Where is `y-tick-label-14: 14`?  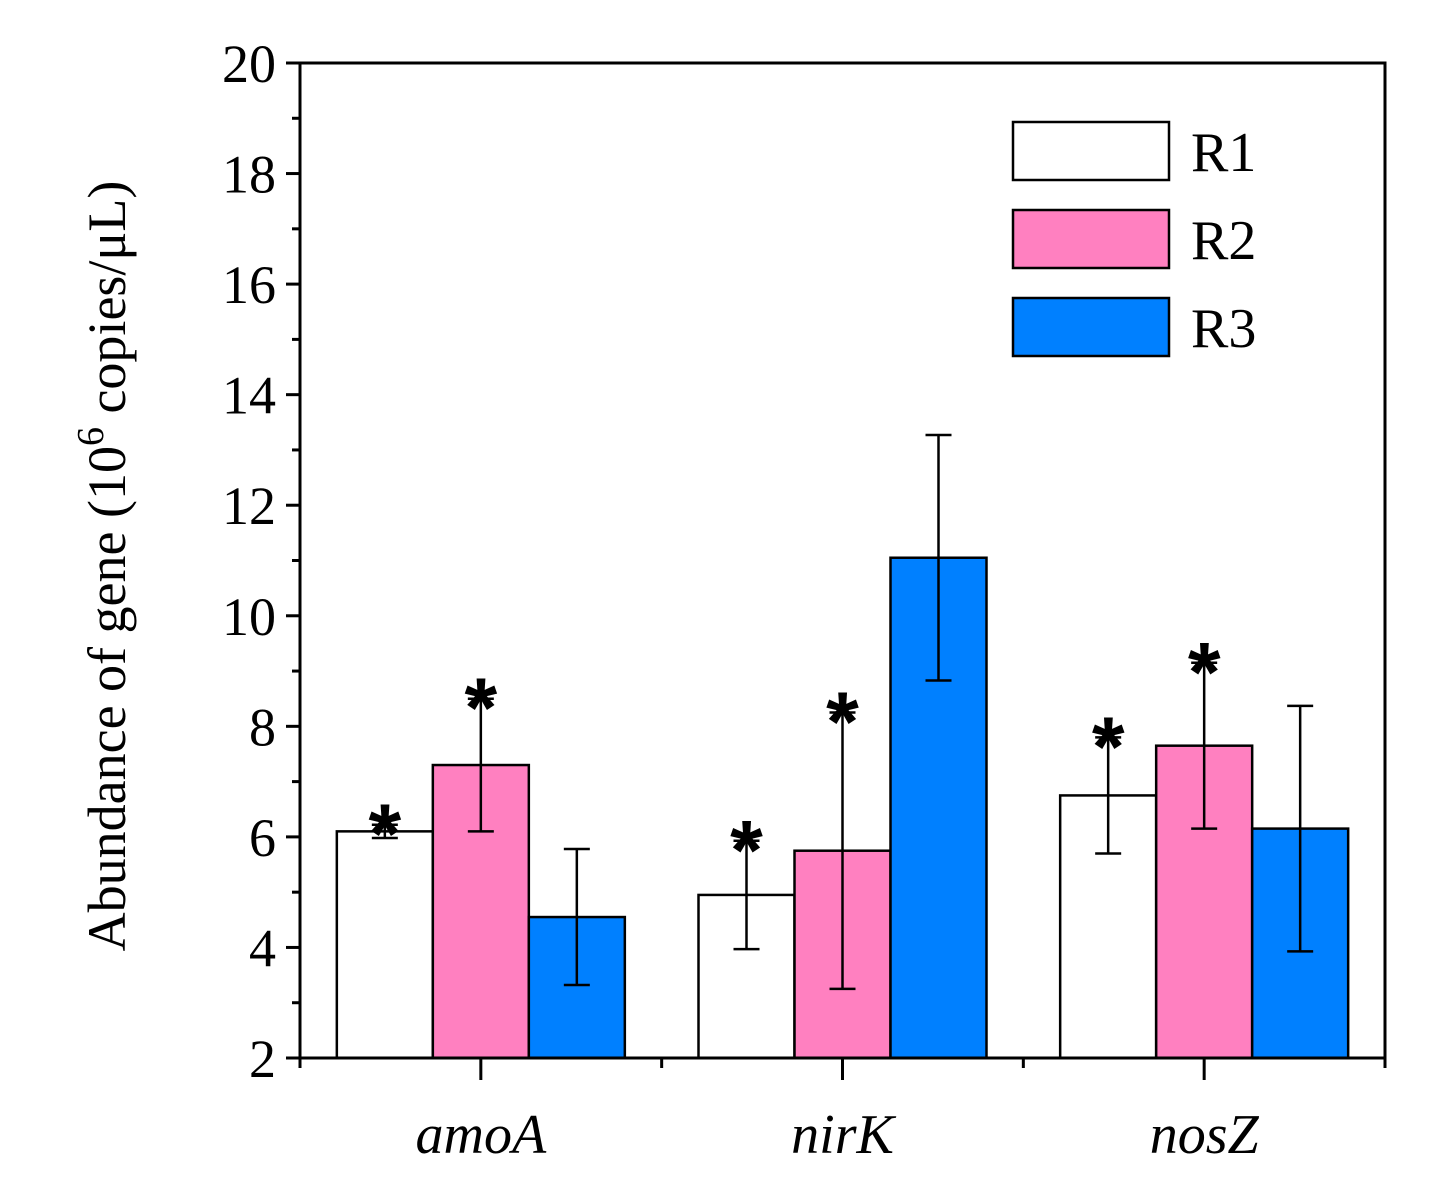 y-tick-label-14: 14 is located at coordinates (249, 396).